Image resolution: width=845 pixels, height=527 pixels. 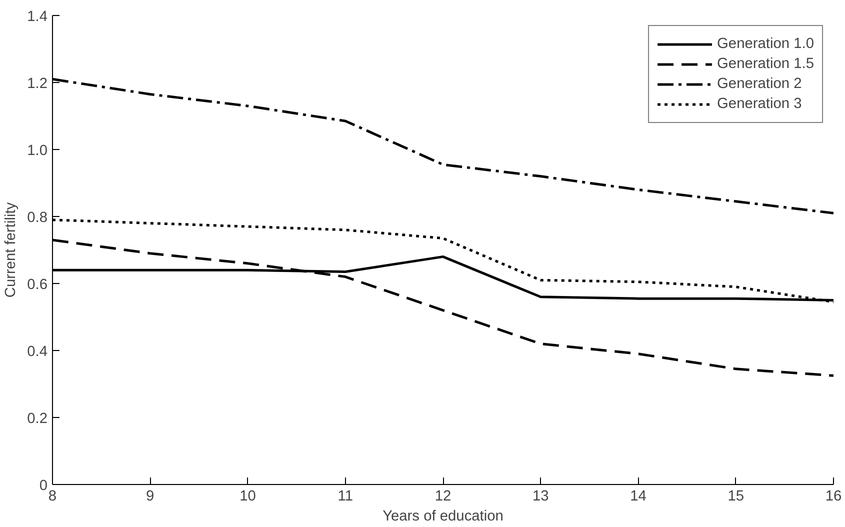 I want to click on legend-label: Generation 3, so click(x=759, y=104).